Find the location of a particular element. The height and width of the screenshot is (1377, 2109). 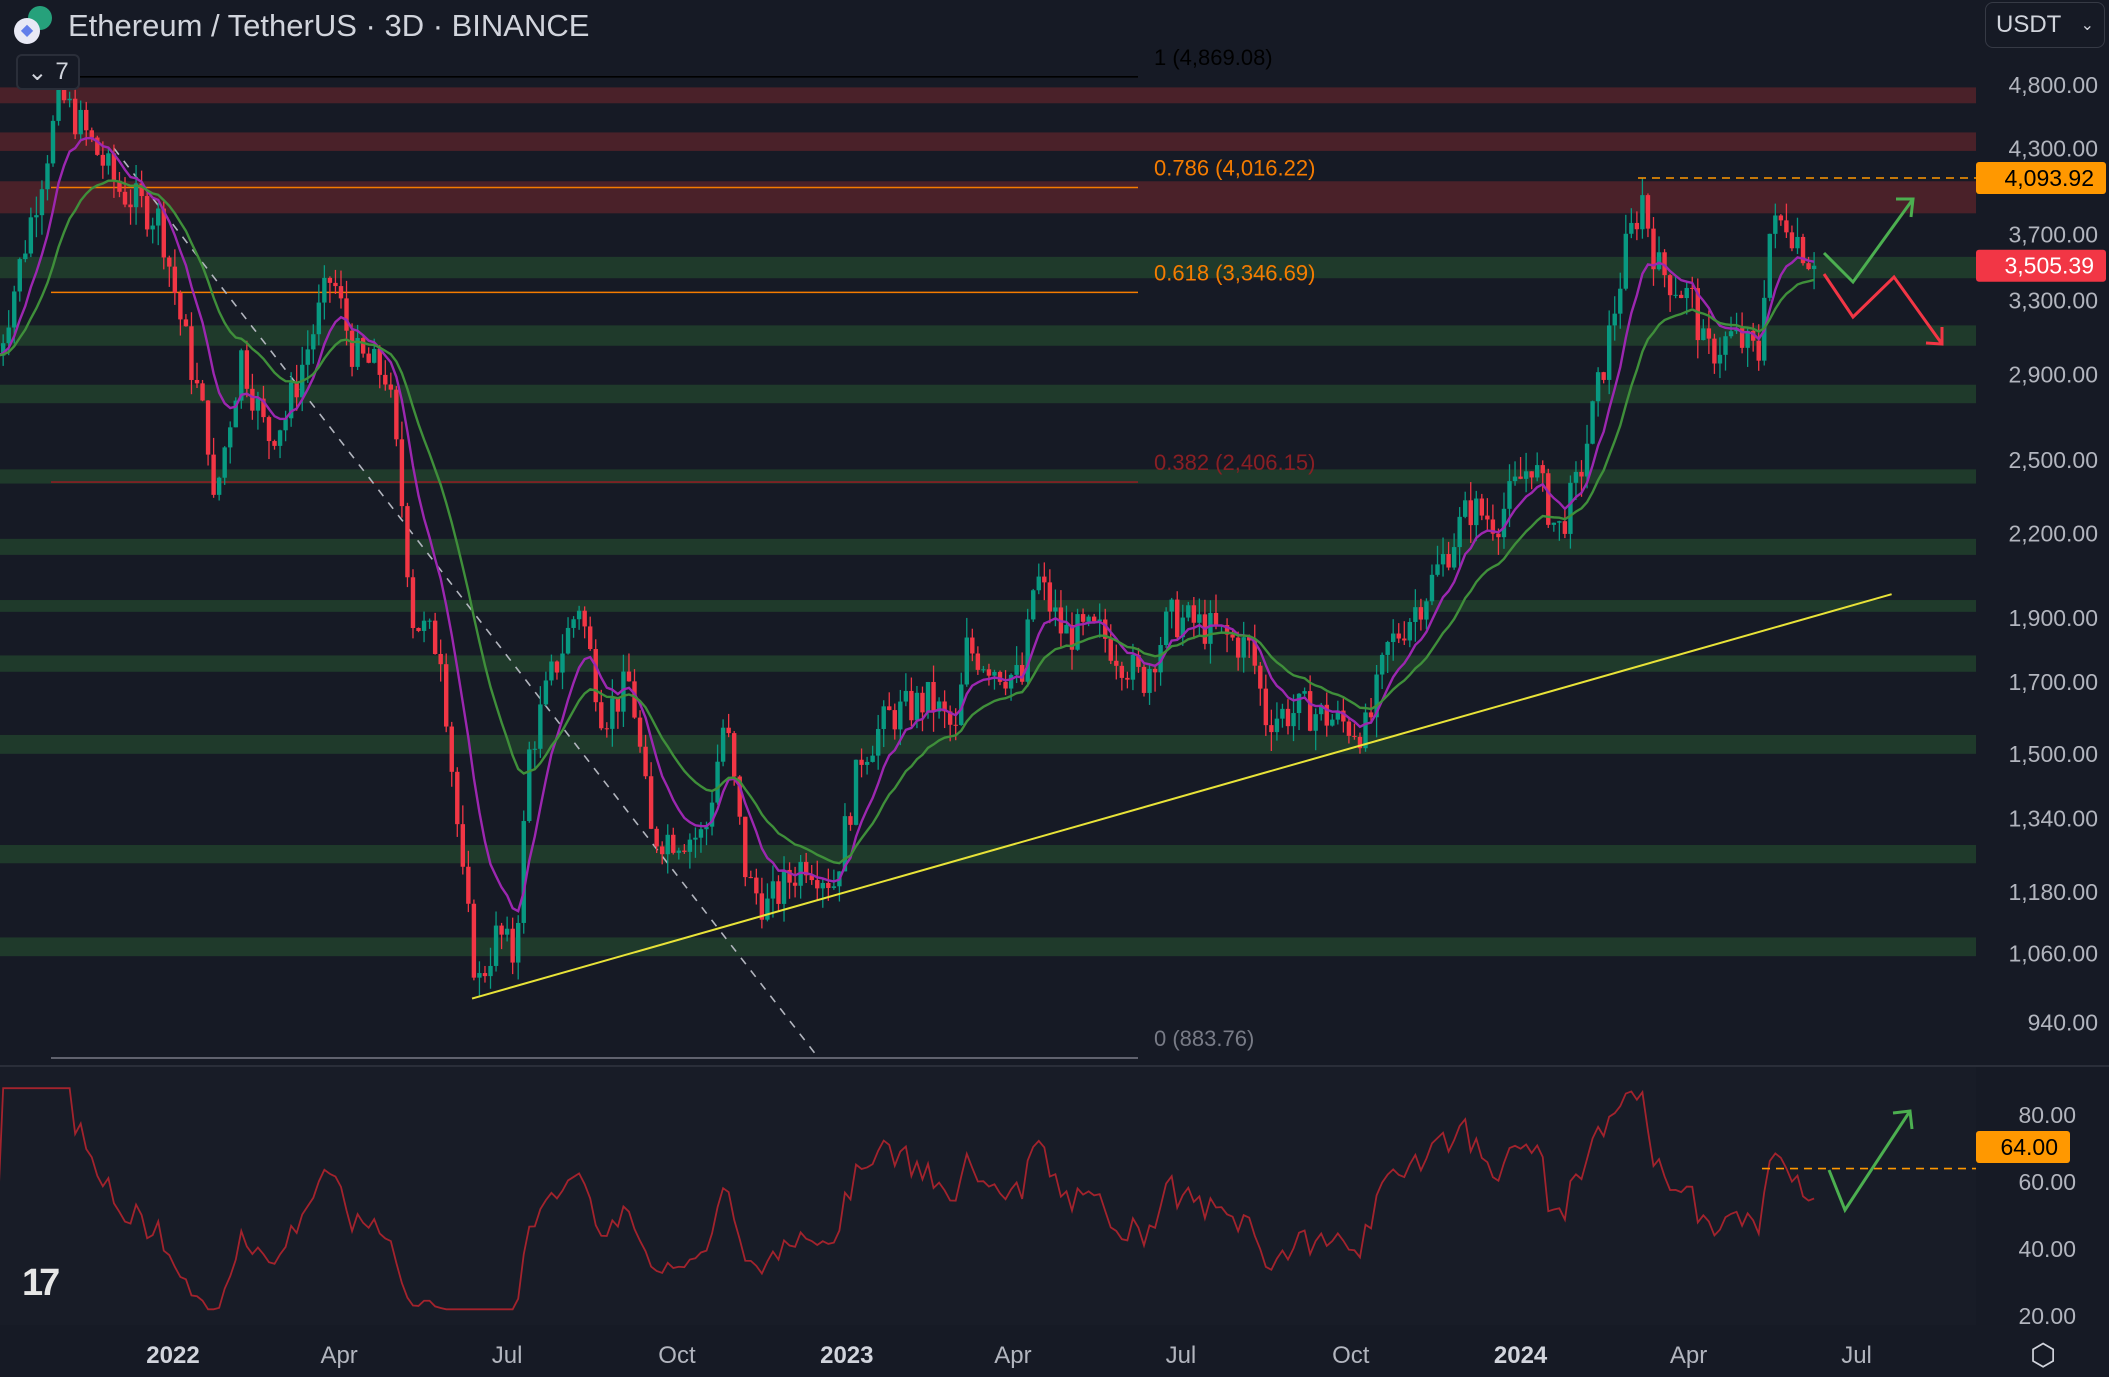

resistance-zone is located at coordinates (988, 197).